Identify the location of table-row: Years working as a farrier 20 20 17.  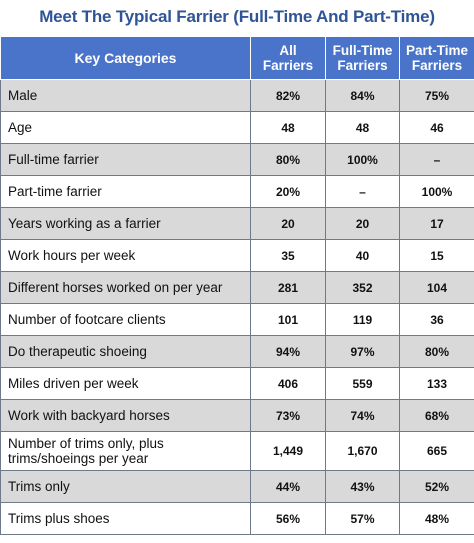
(237, 223).